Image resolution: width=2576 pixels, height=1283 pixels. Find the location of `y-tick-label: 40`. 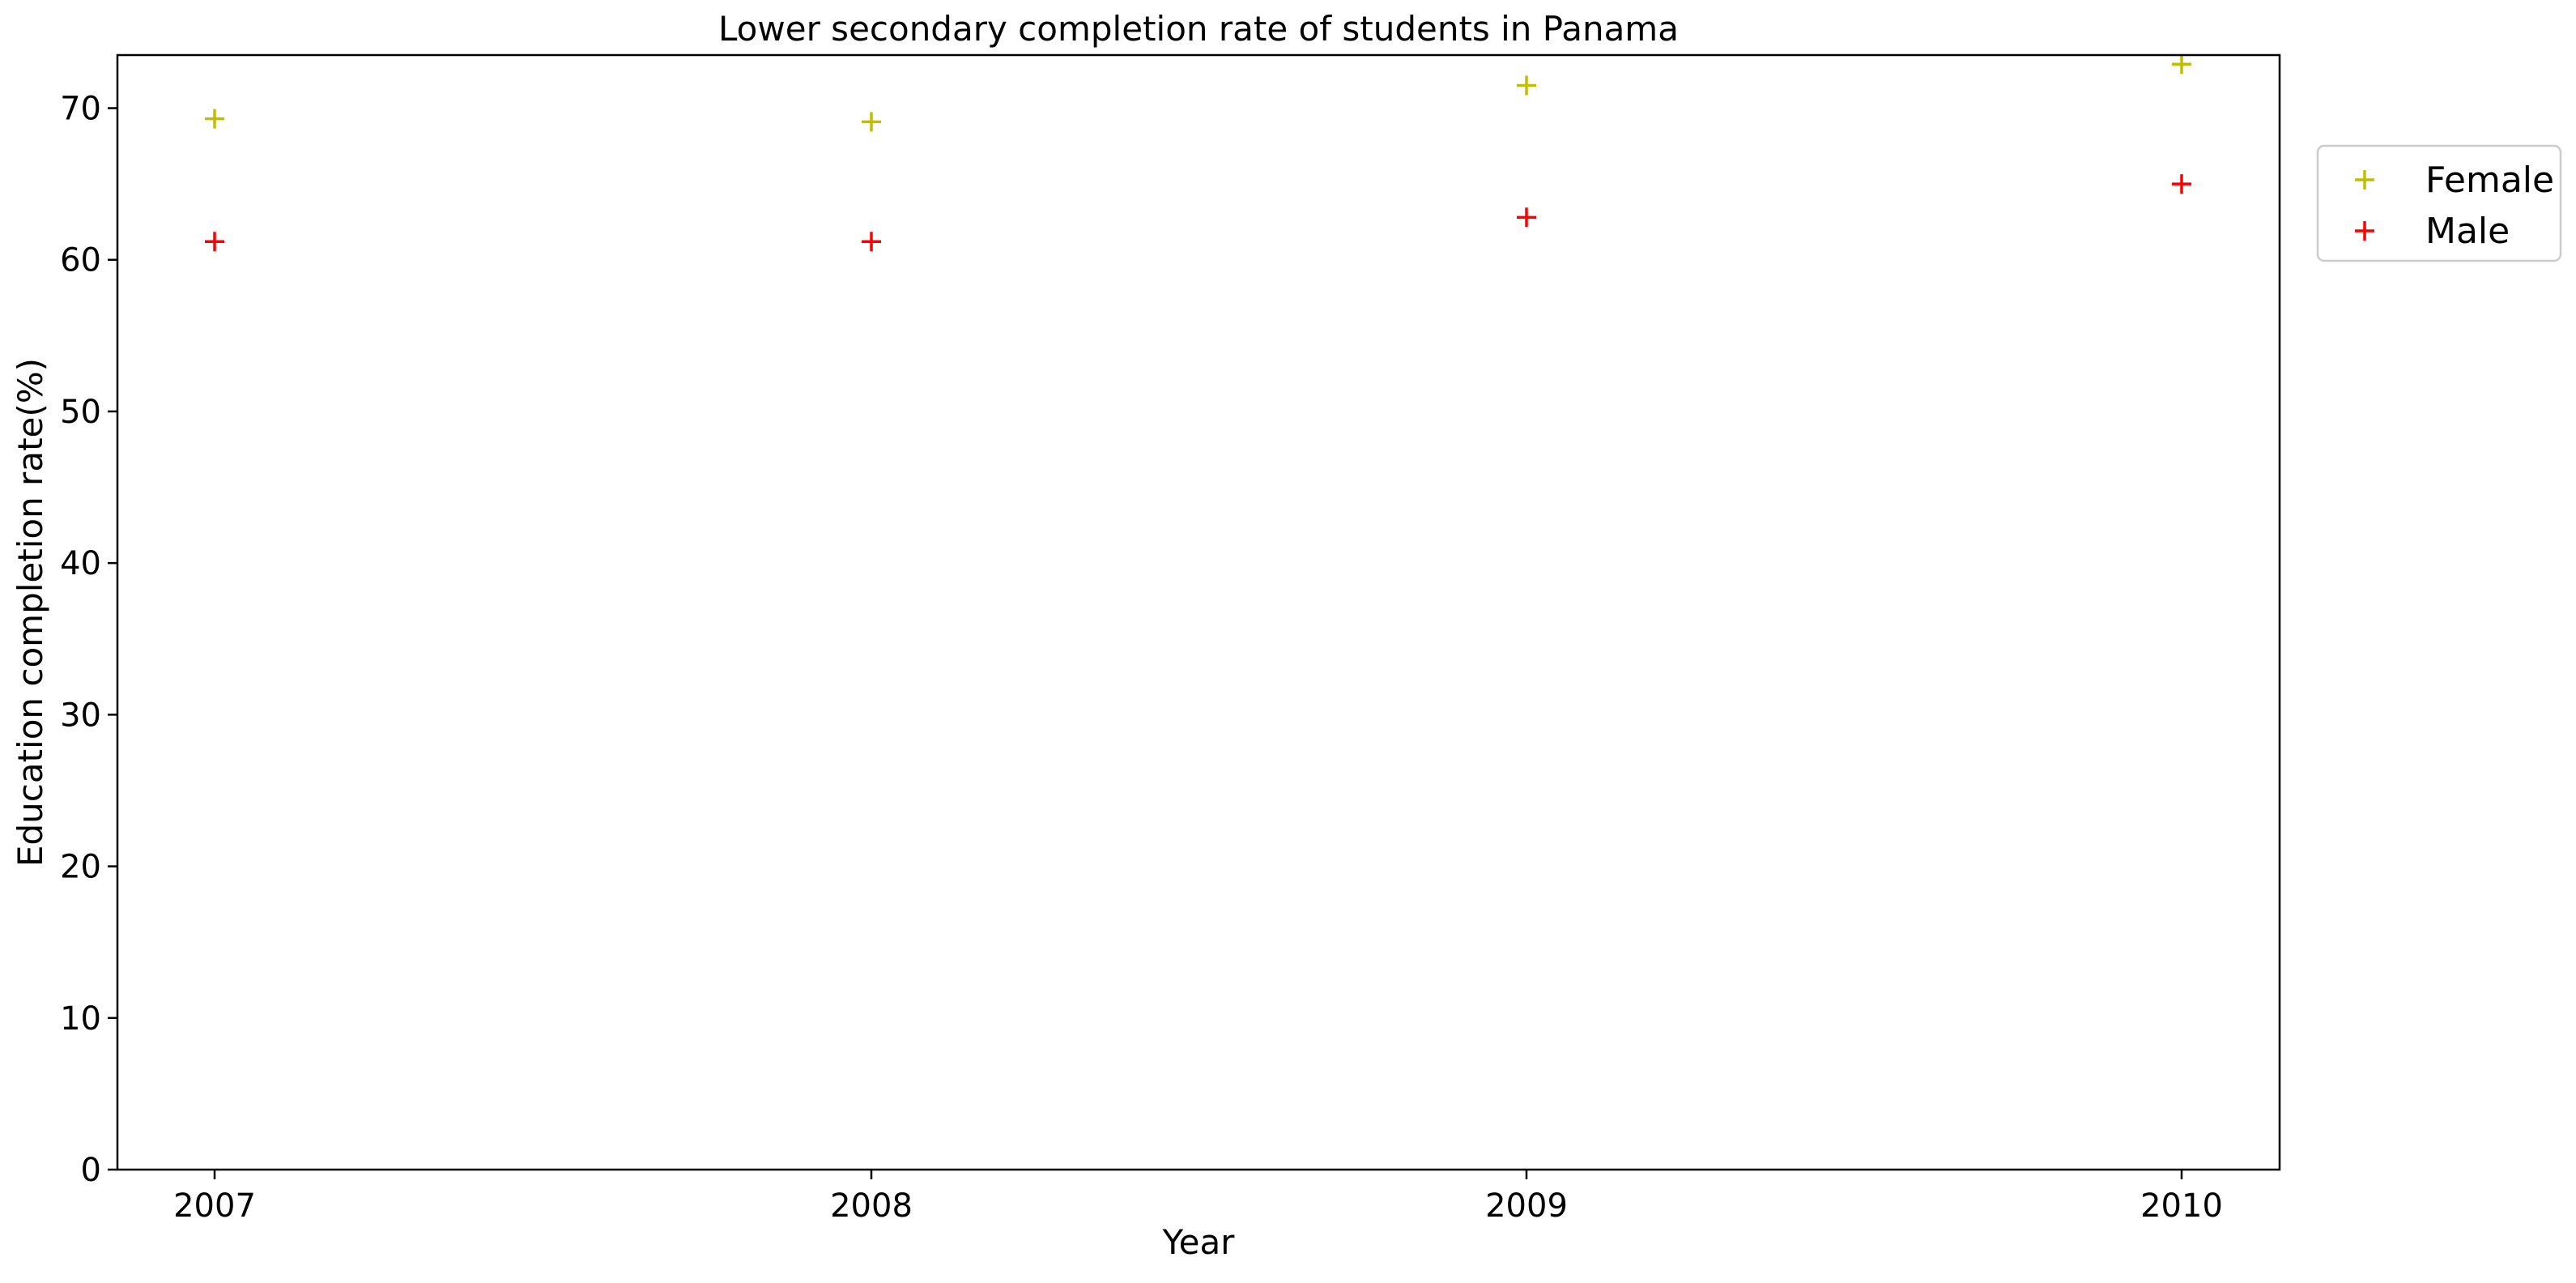

y-tick-label: 40 is located at coordinates (80, 564).